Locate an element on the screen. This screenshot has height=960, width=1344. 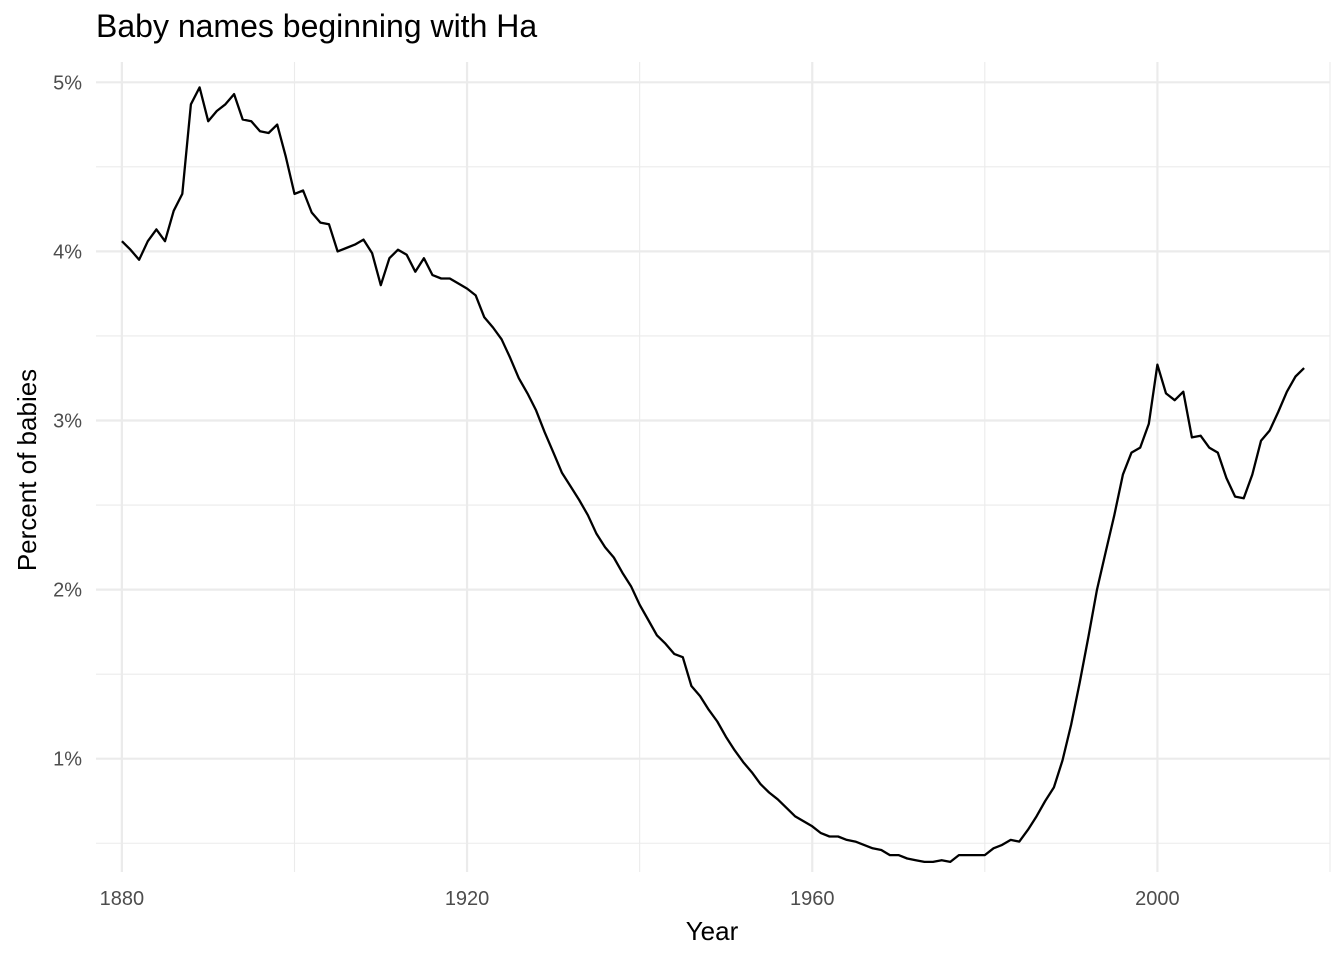
x-tick-label: 1880 is located at coordinates (122, 899).